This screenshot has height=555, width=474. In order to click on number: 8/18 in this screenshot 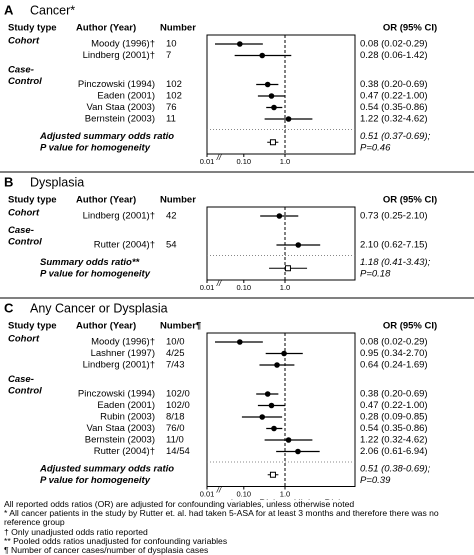, I will do `click(175, 417)`.